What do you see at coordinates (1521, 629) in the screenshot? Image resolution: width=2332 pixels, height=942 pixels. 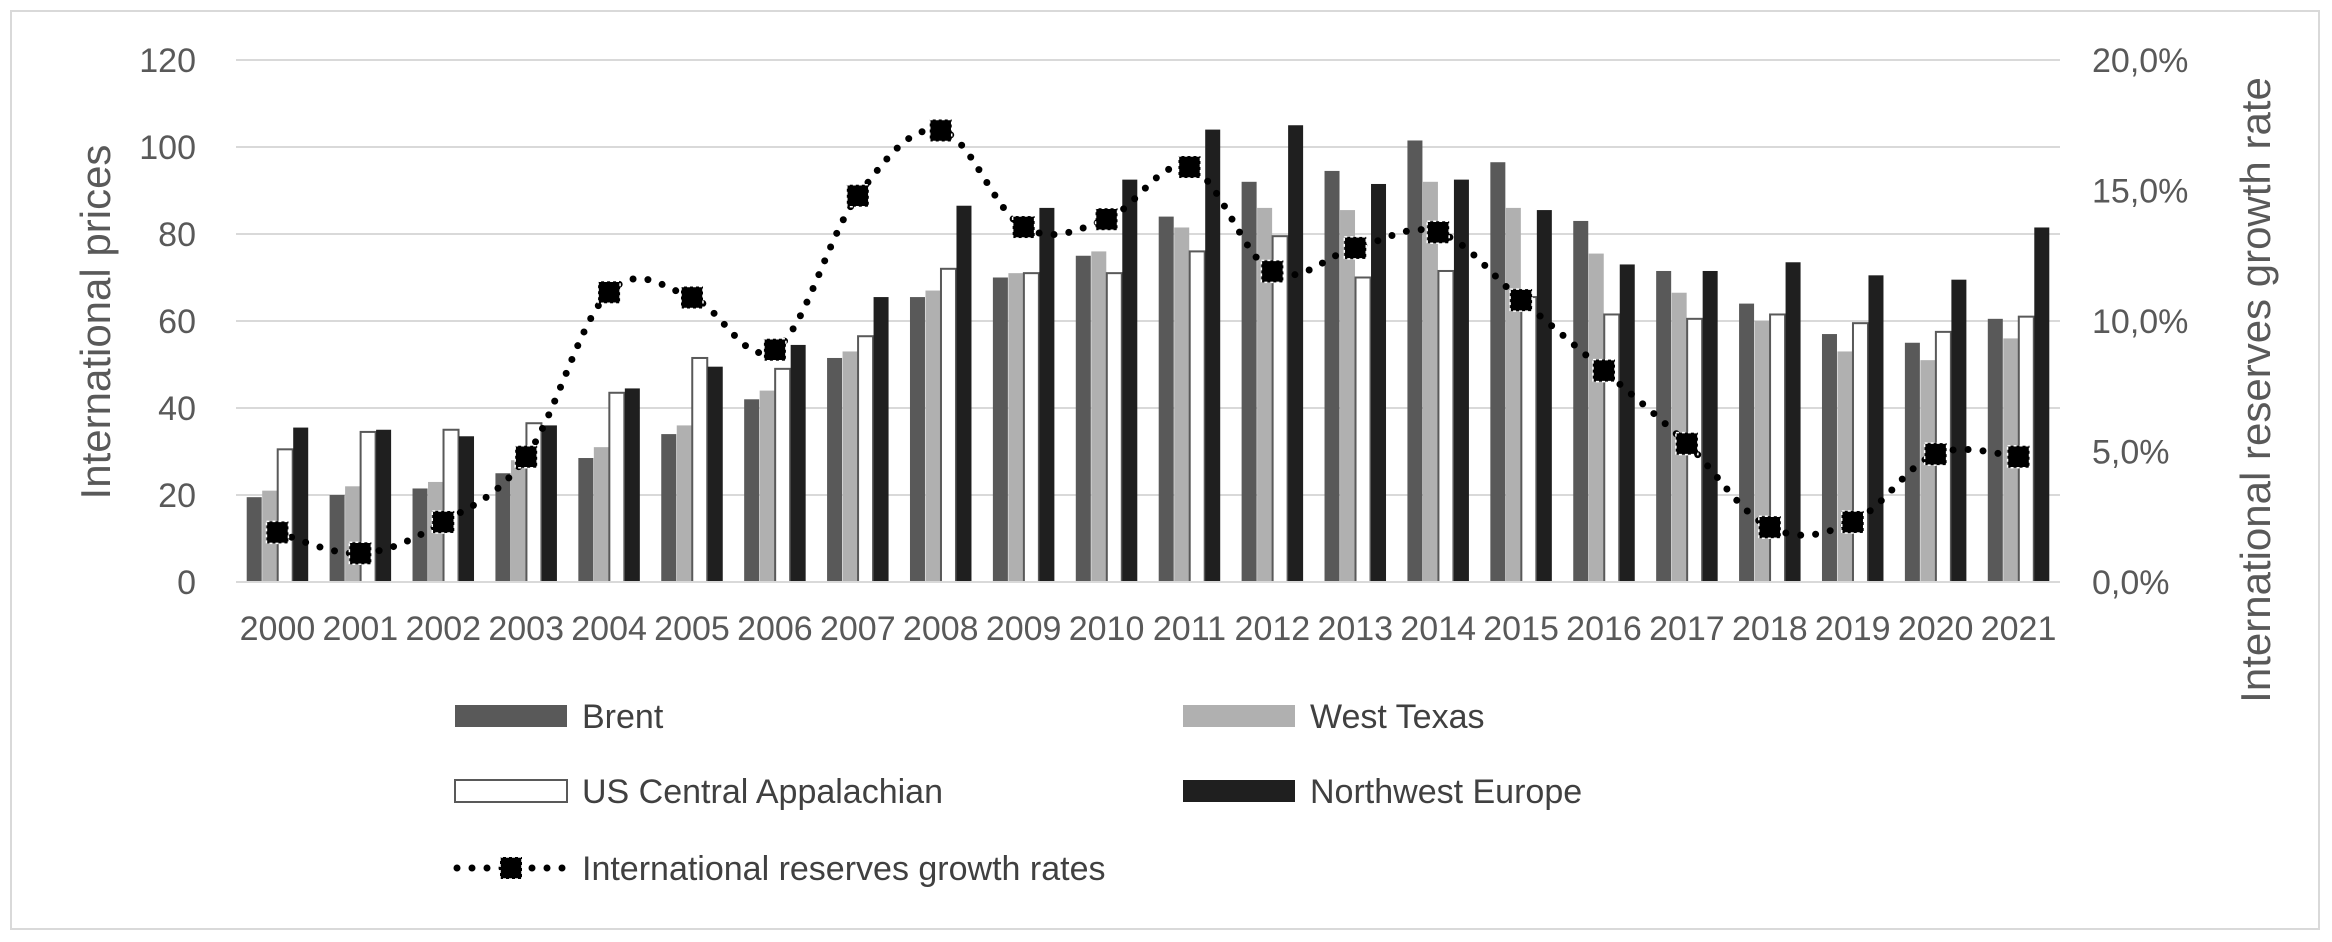 I see `x-tick-label: 2015` at bounding box center [1521, 629].